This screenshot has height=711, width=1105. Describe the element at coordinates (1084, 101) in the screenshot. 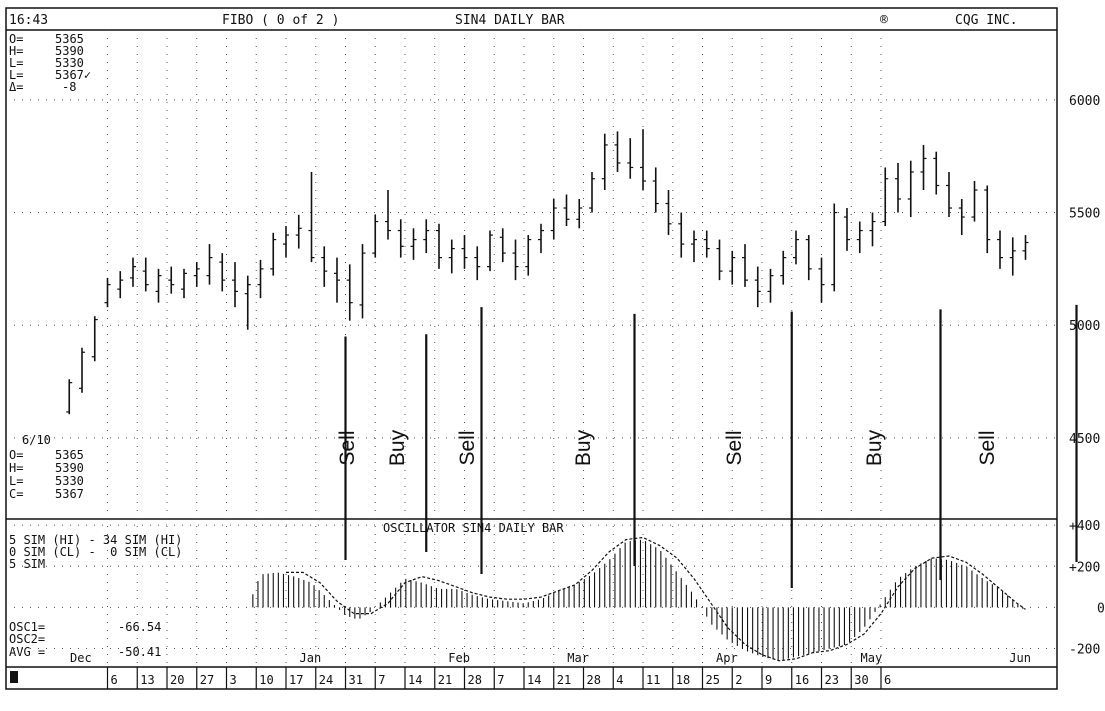

I see `price-axis-label: 6000` at that location.